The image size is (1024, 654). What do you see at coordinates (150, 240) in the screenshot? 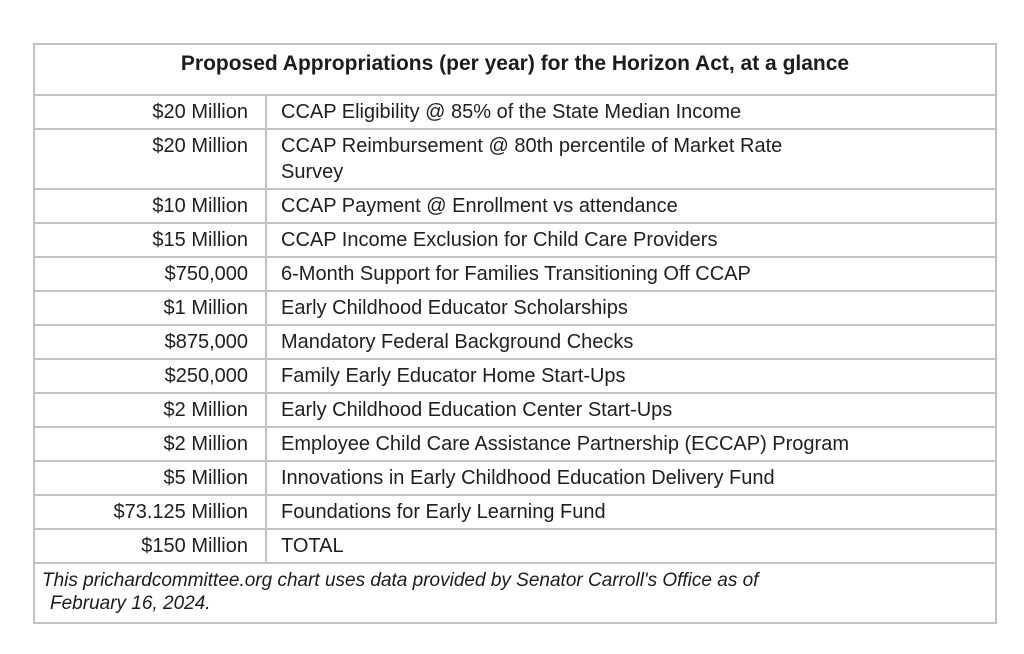
I see `amount-cell: $15 Million` at bounding box center [150, 240].